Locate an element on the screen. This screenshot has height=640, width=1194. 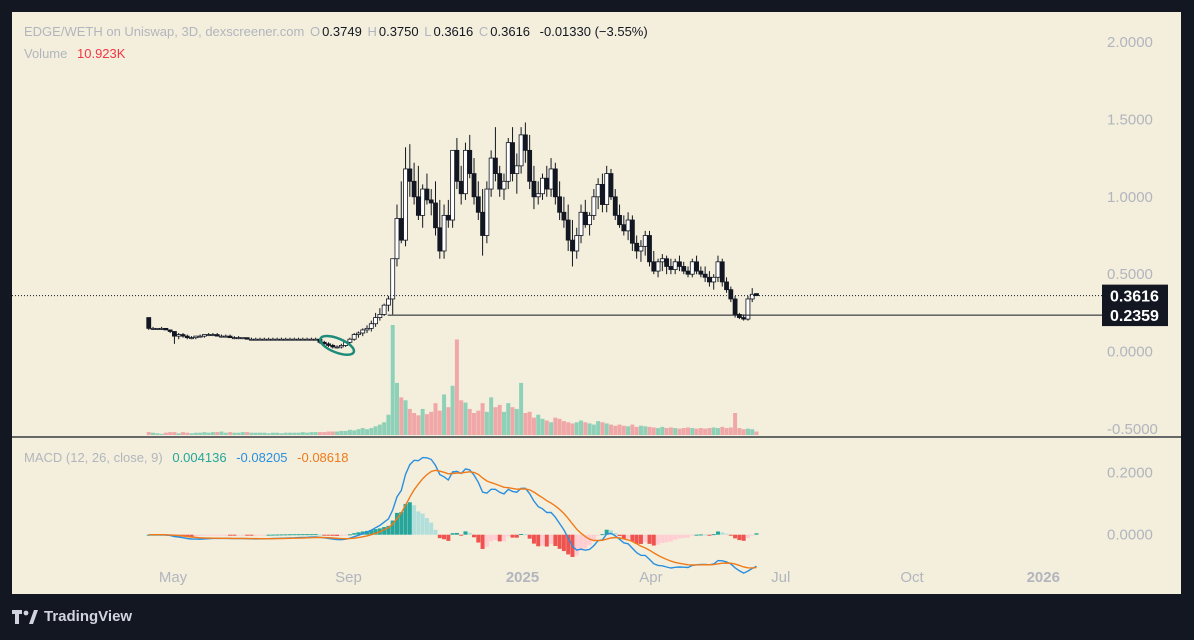
macd-histogram-value: 0.004136 is located at coordinates (199, 457).